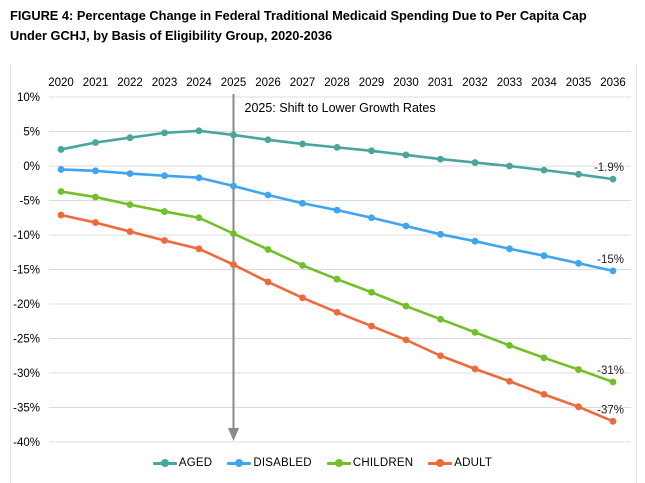 This screenshot has width=645, height=483. I want to click on legend-label: AGED, so click(195, 463).